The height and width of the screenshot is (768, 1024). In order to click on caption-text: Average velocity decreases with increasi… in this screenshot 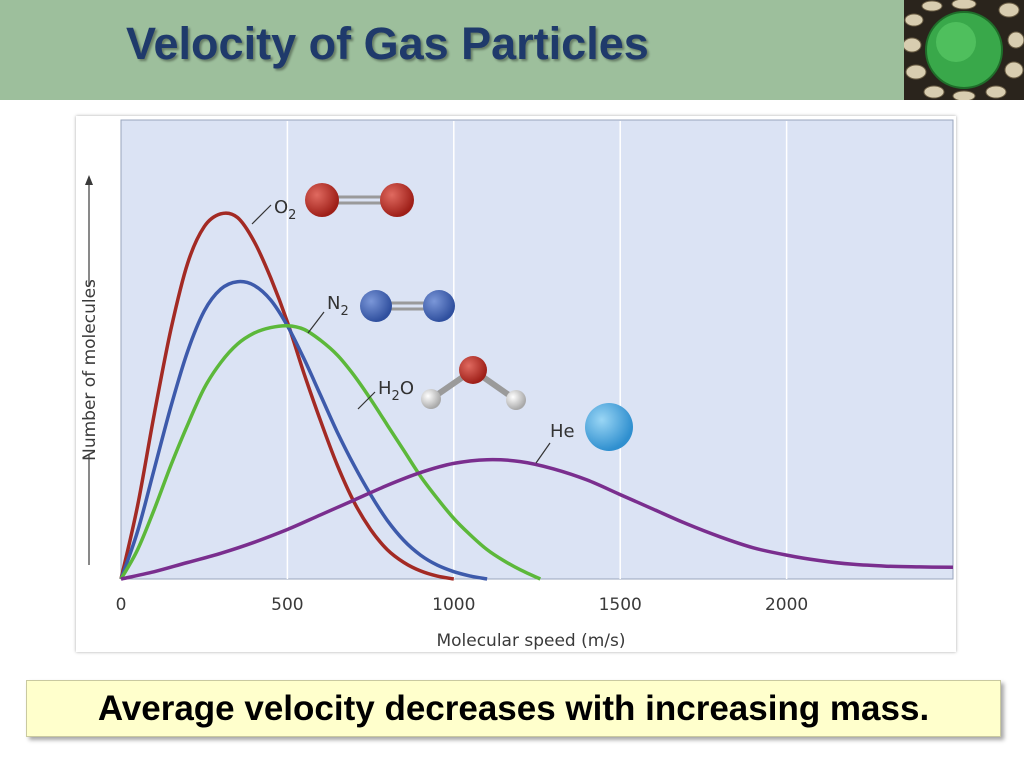, I will do `click(513, 708)`.